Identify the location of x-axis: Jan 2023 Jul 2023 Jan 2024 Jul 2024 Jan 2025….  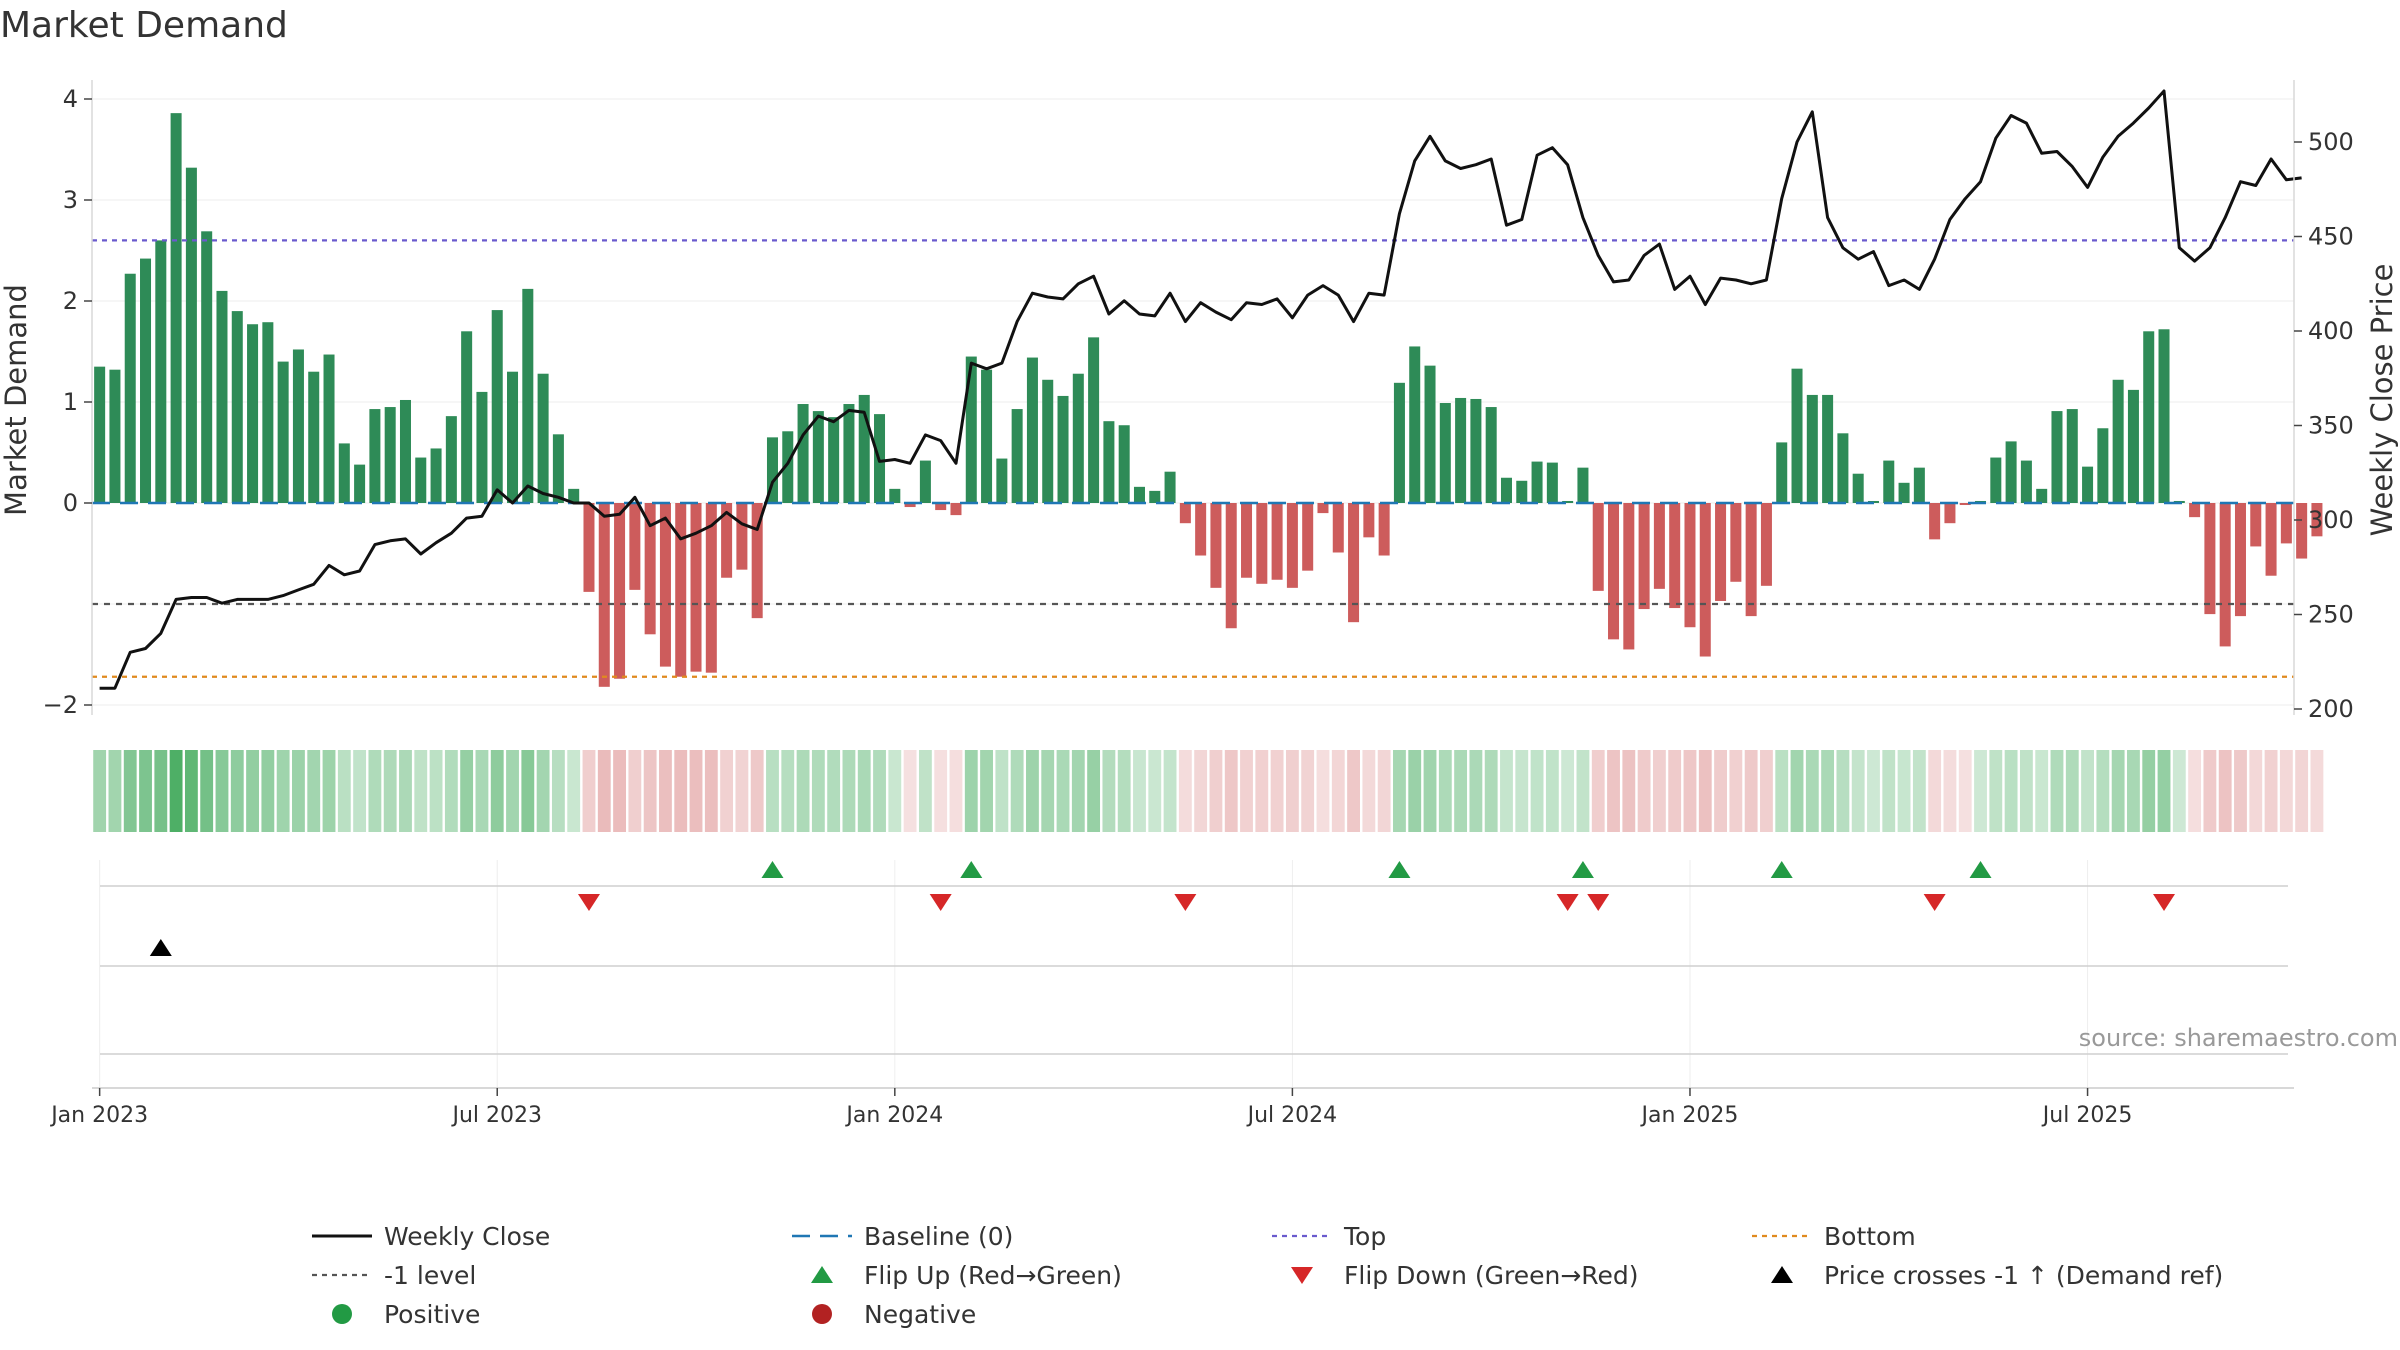
(1171, 1107).